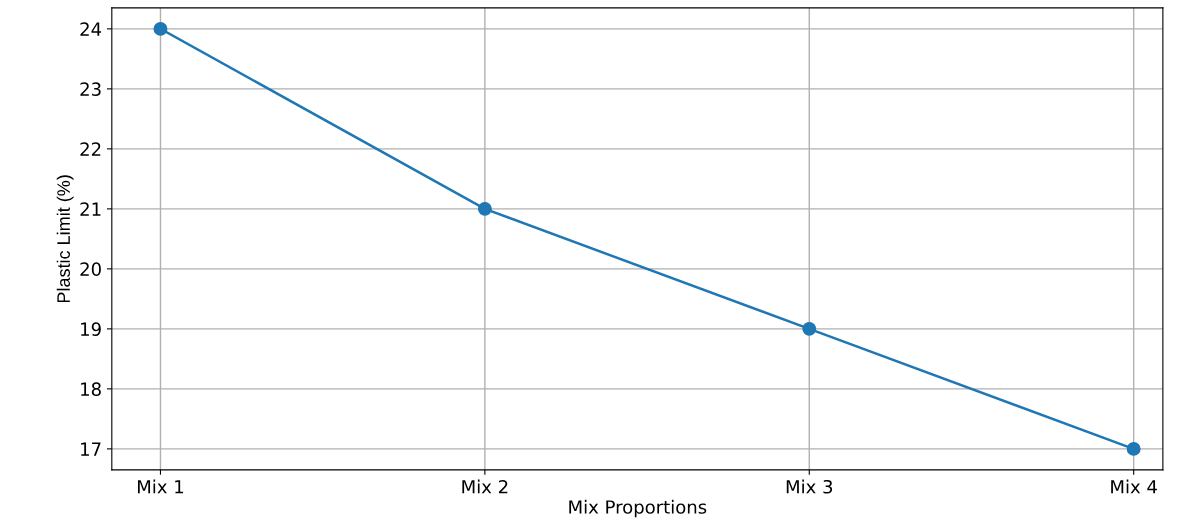 This screenshot has width=1177, height=525. Describe the element at coordinates (91, 329) in the screenshot. I see `y-tick-label: 19` at that location.